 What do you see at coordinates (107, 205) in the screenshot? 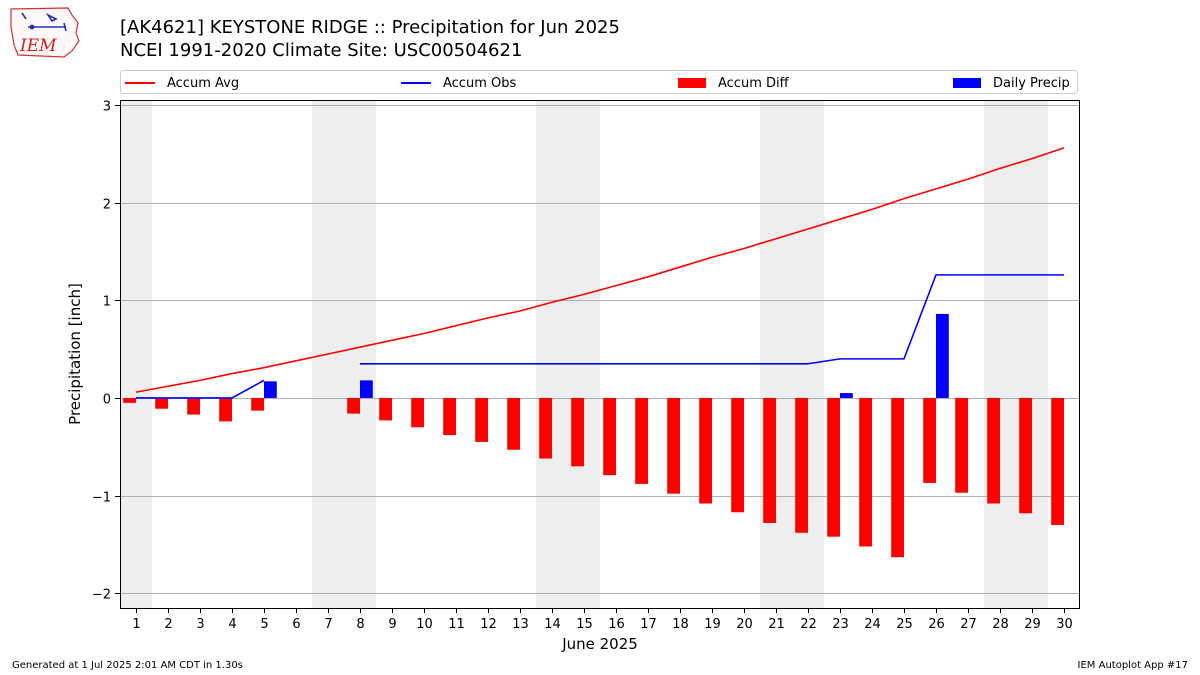
I see `y-tick-label: 2` at bounding box center [107, 205].